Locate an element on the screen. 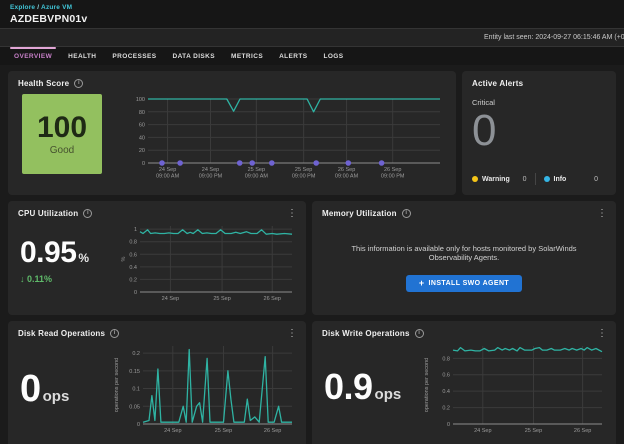  warning-label: Warning is located at coordinates (496, 179).